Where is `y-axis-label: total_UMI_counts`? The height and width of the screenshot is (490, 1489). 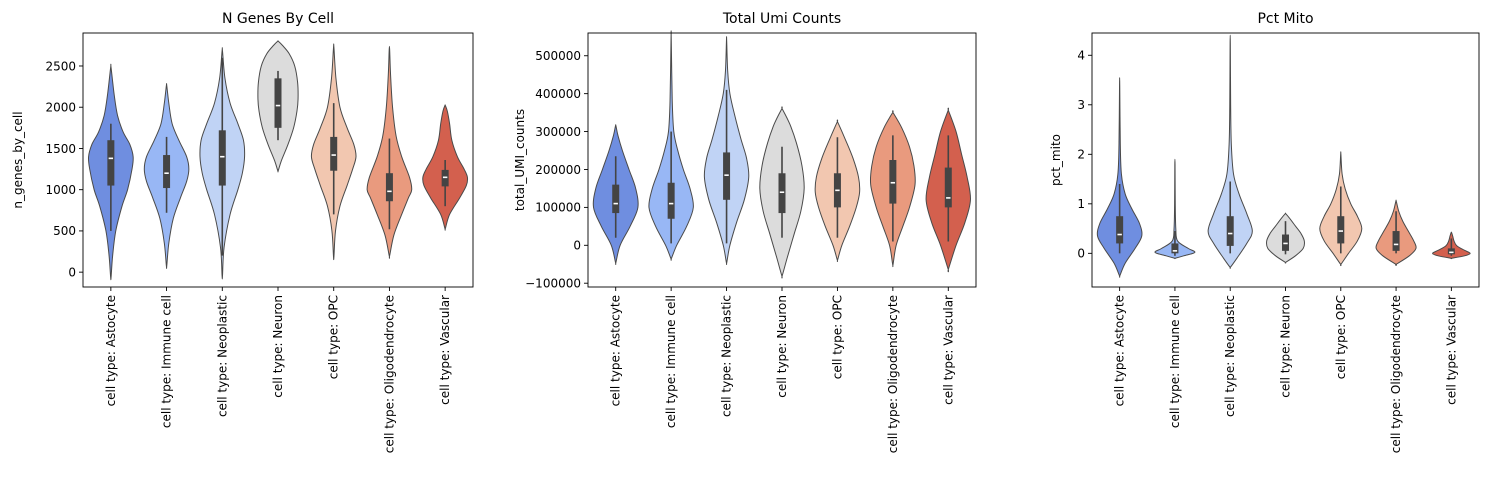 y-axis-label: total_UMI_counts is located at coordinates (520, 160).